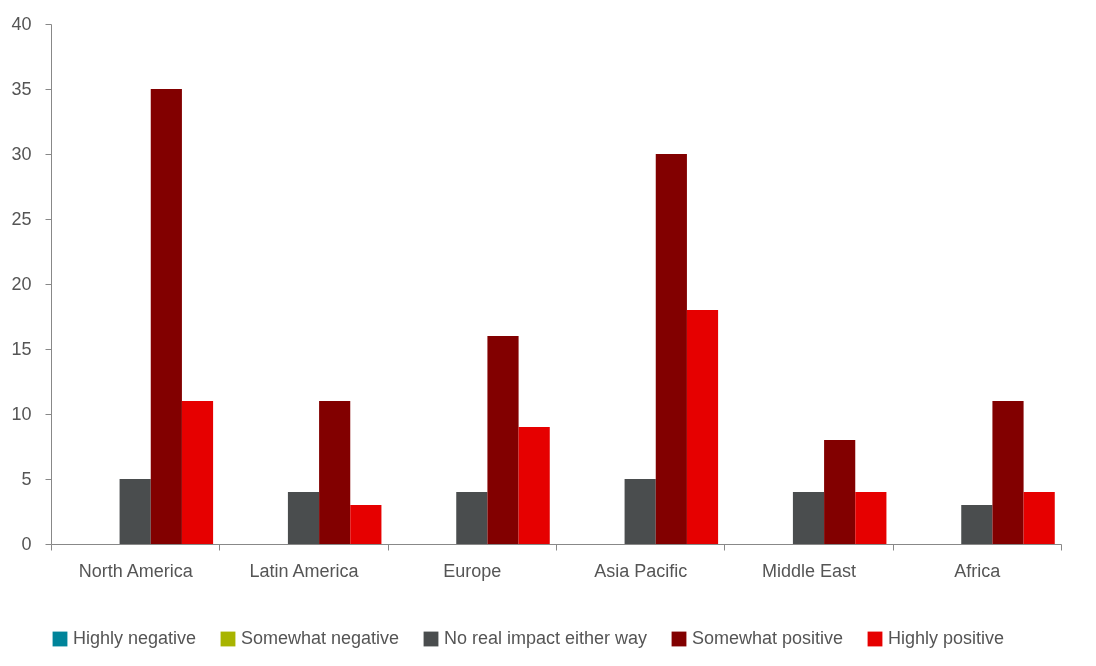 The height and width of the screenshot is (666, 1096). Describe the element at coordinates (21, 153) in the screenshot. I see `y-tick-label: 30` at that location.